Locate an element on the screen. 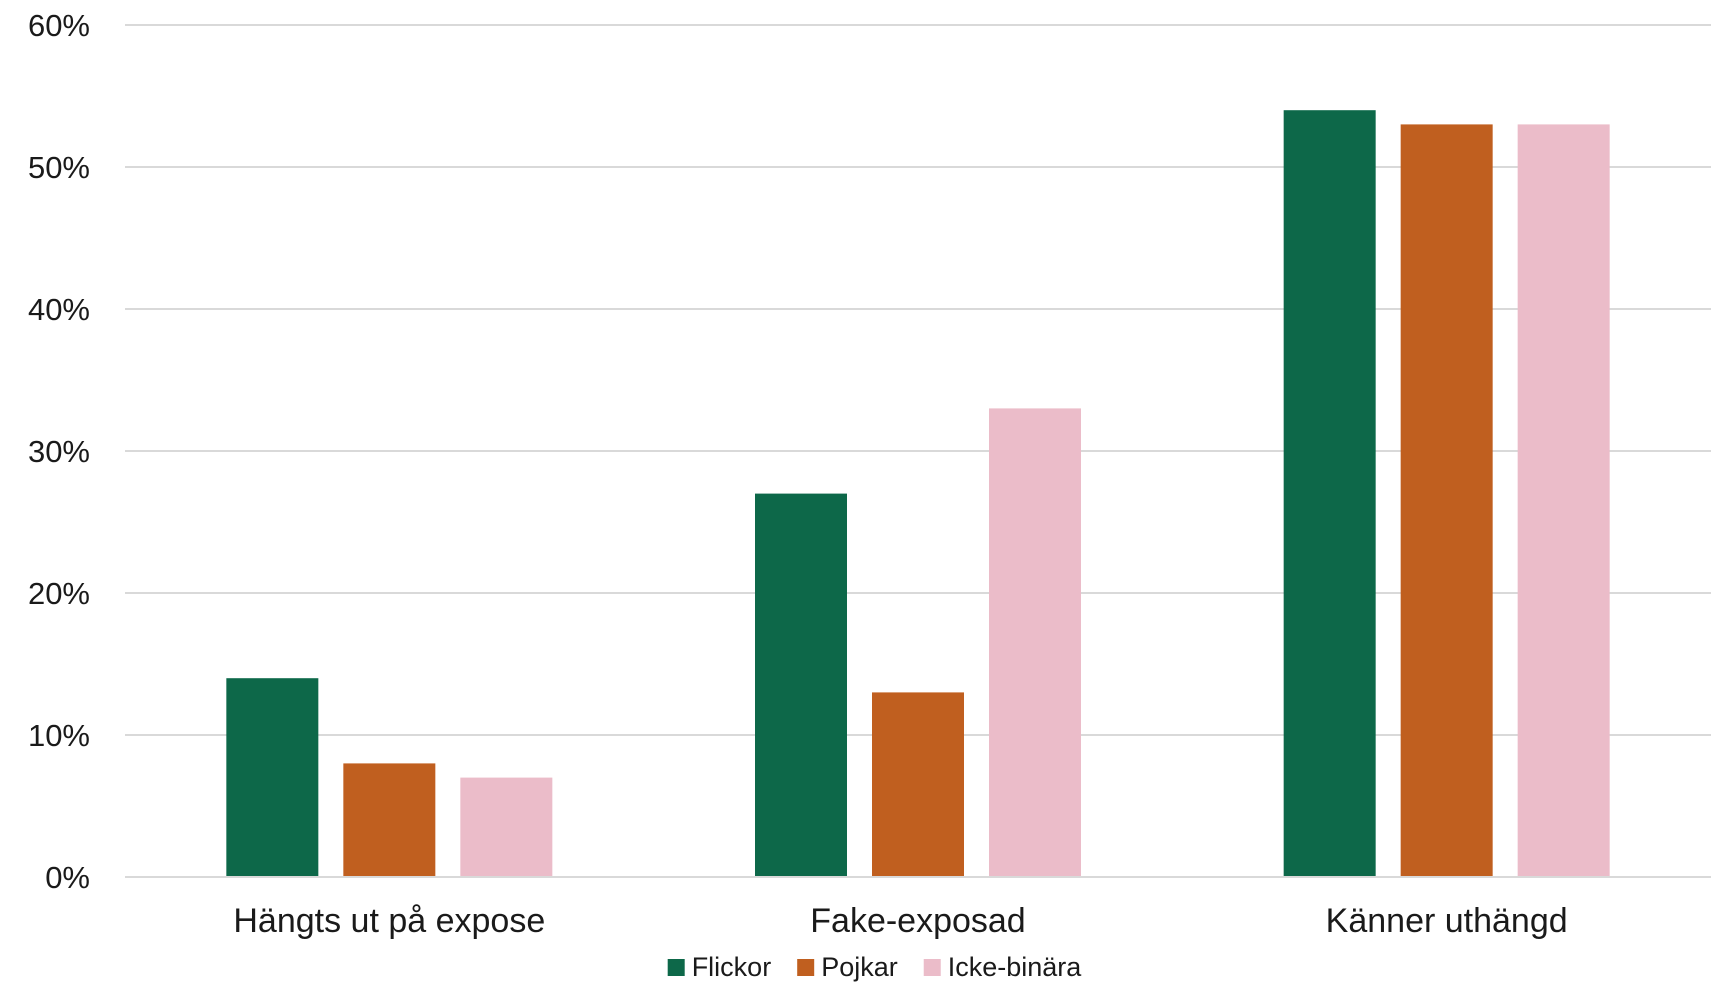 The width and height of the screenshot is (1711, 994). y-tick-label: 30% is located at coordinates (59, 451).